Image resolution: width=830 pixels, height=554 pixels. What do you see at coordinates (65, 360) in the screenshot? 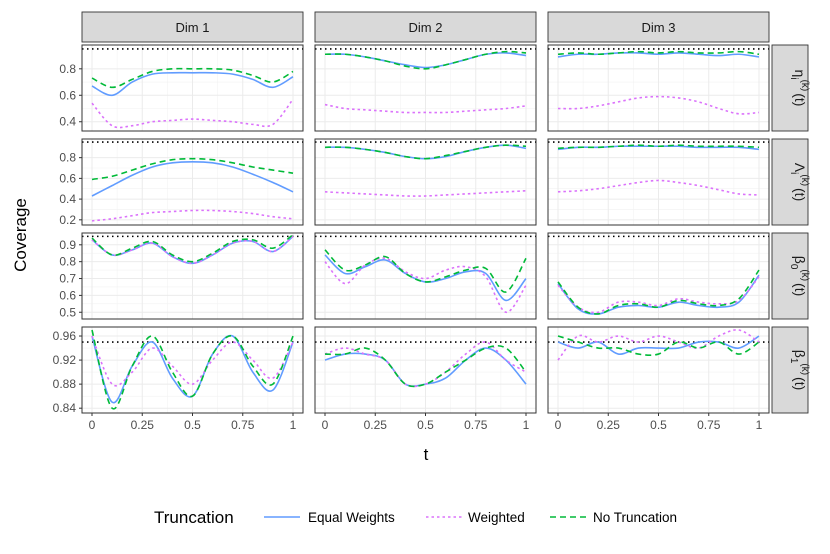
I see `y-tick-label: 0.92` at bounding box center [65, 360].